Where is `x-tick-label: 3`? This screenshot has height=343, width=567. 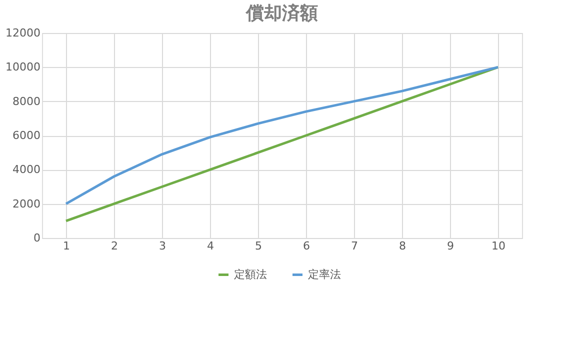 x-tick-label: 3 is located at coordinates (162, 246).